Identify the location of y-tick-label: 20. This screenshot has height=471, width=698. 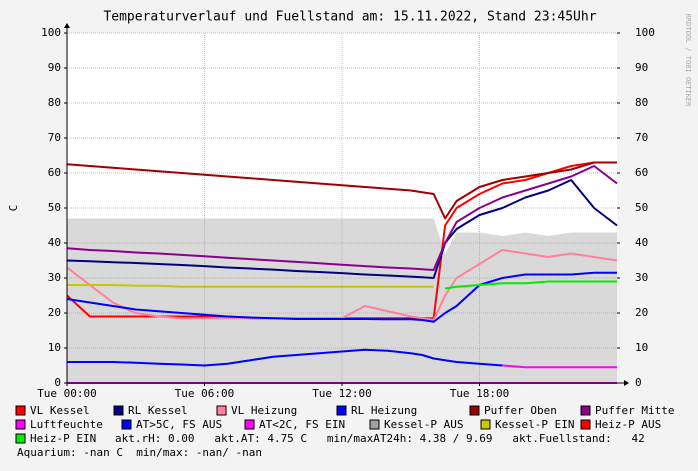
(54, 312).